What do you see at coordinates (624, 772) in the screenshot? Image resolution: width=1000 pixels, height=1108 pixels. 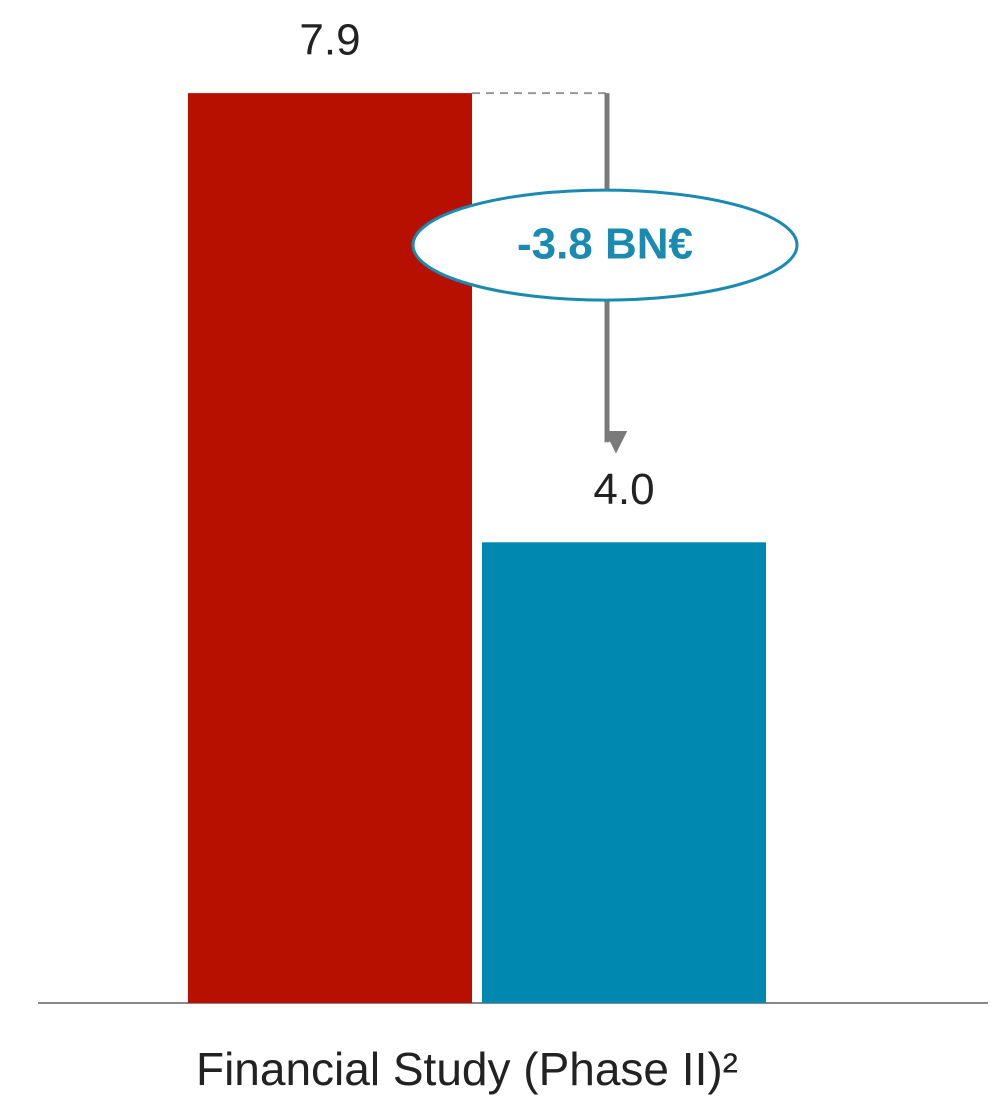 I see `bar` at bounding box center [624, 772].